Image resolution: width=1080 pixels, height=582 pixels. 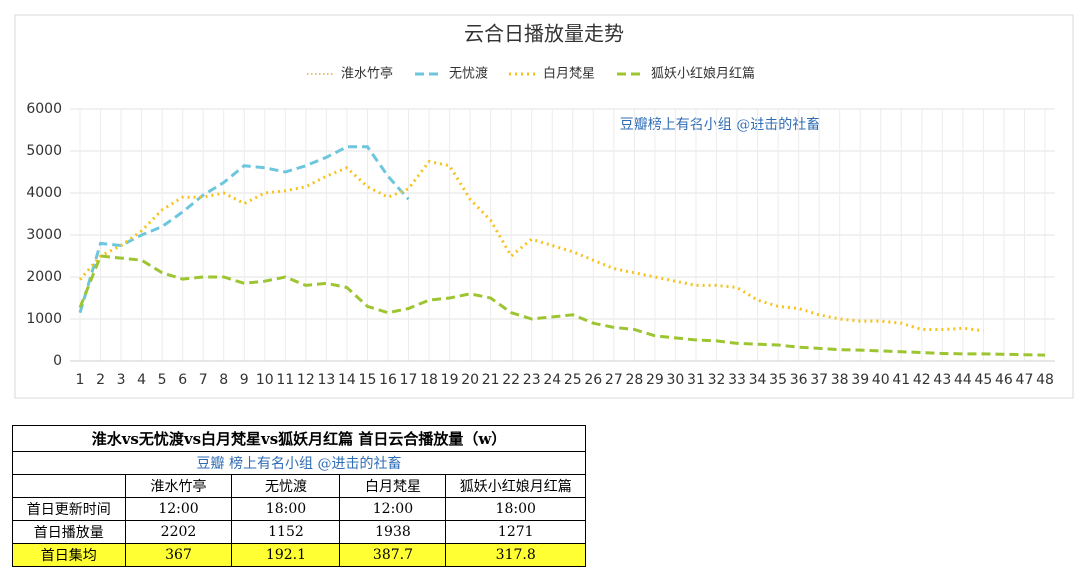 I want to click on y-tick-label: 3000, so click(x=44, y=235).